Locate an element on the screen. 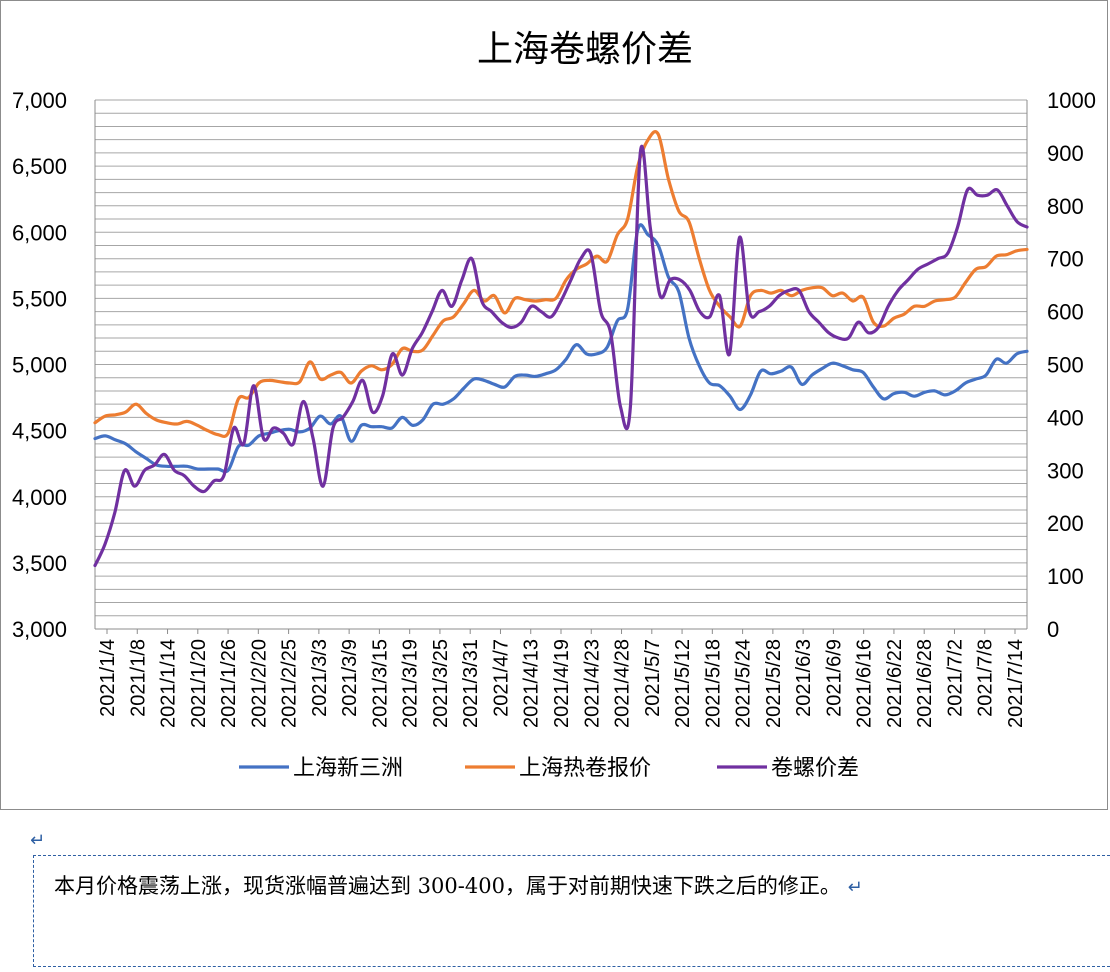 This screenshot has height=972, width=1110. y-right-tick-label: 0 is located at coordinates (1053, 629).